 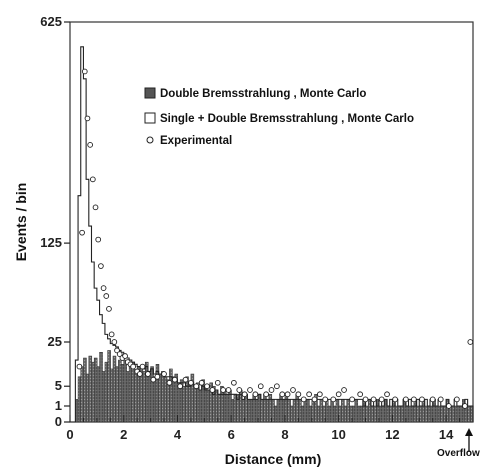 What do you see at coordinates (58, 421) in the screenshot?
I see `y-tick-label: 0` at bounding box center [58, 421].